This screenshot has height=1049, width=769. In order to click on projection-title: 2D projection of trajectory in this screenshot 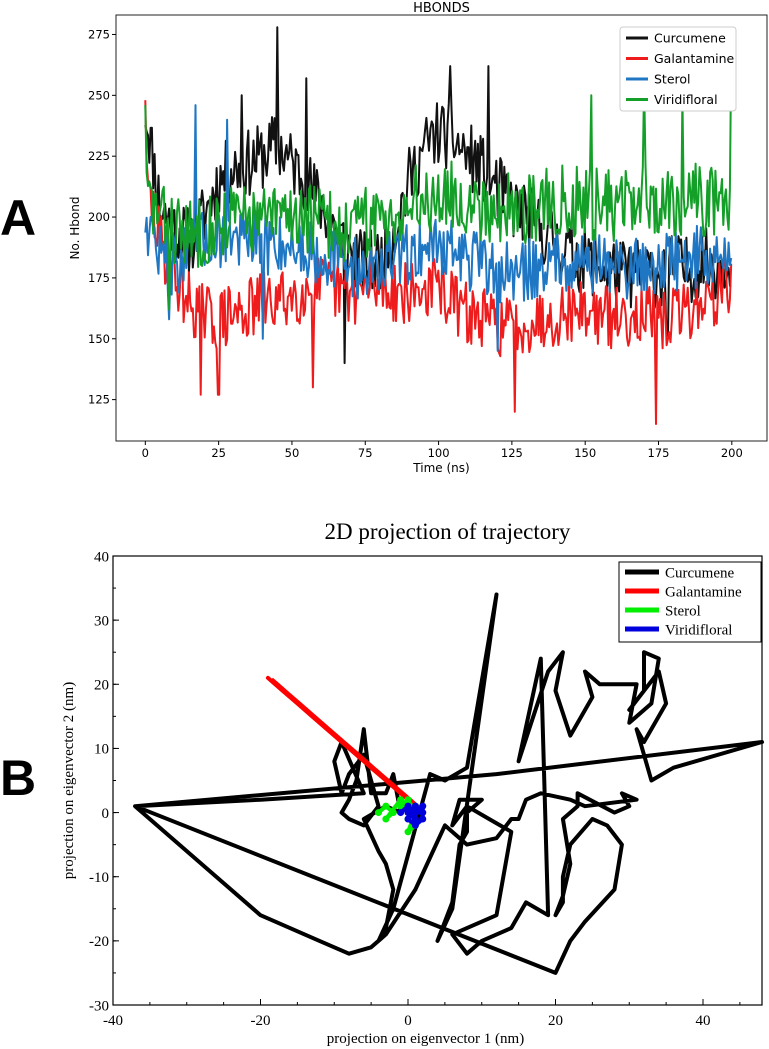, I will do `click(448, 531)`.